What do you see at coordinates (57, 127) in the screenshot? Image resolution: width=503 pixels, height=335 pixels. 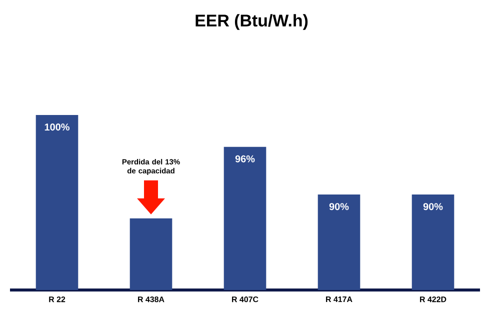 I see `data-label: 100%` at bounding box center [57, 127].